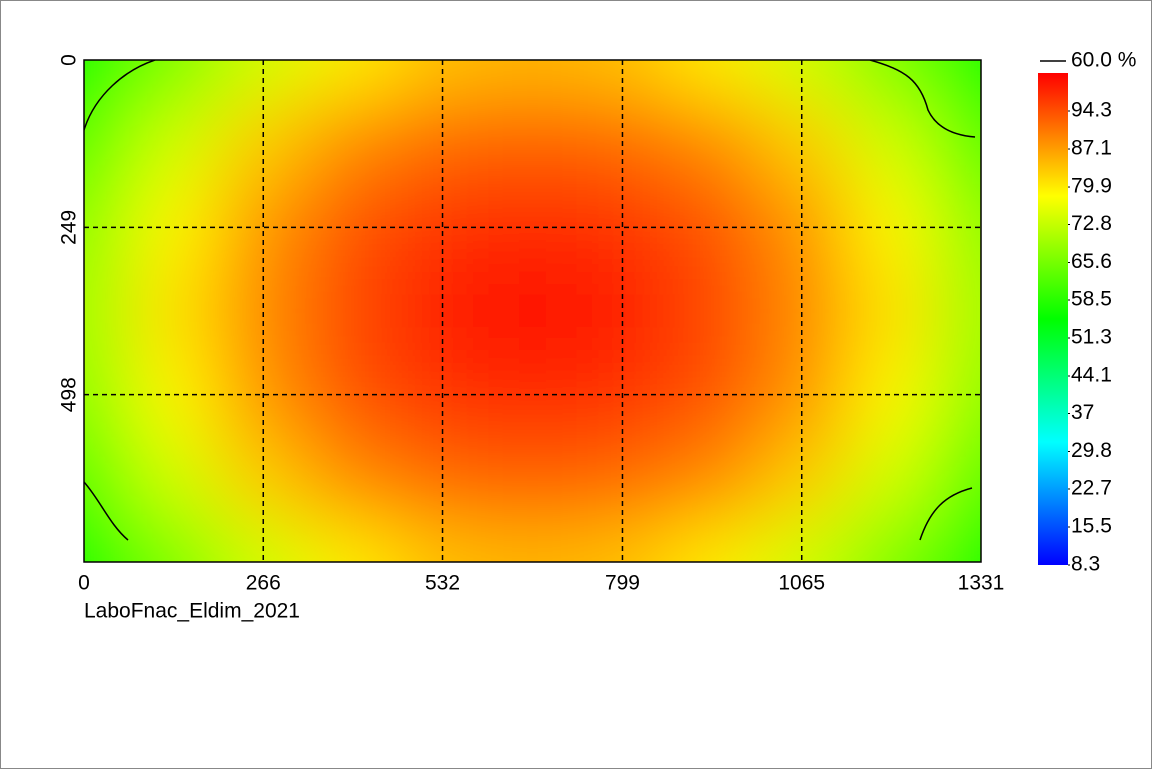 The image size is (1153, 770). Describe the element at coordinates (1091, 223) in the screenshot. I see `colorbar-tick-label: 72.8` at that location.